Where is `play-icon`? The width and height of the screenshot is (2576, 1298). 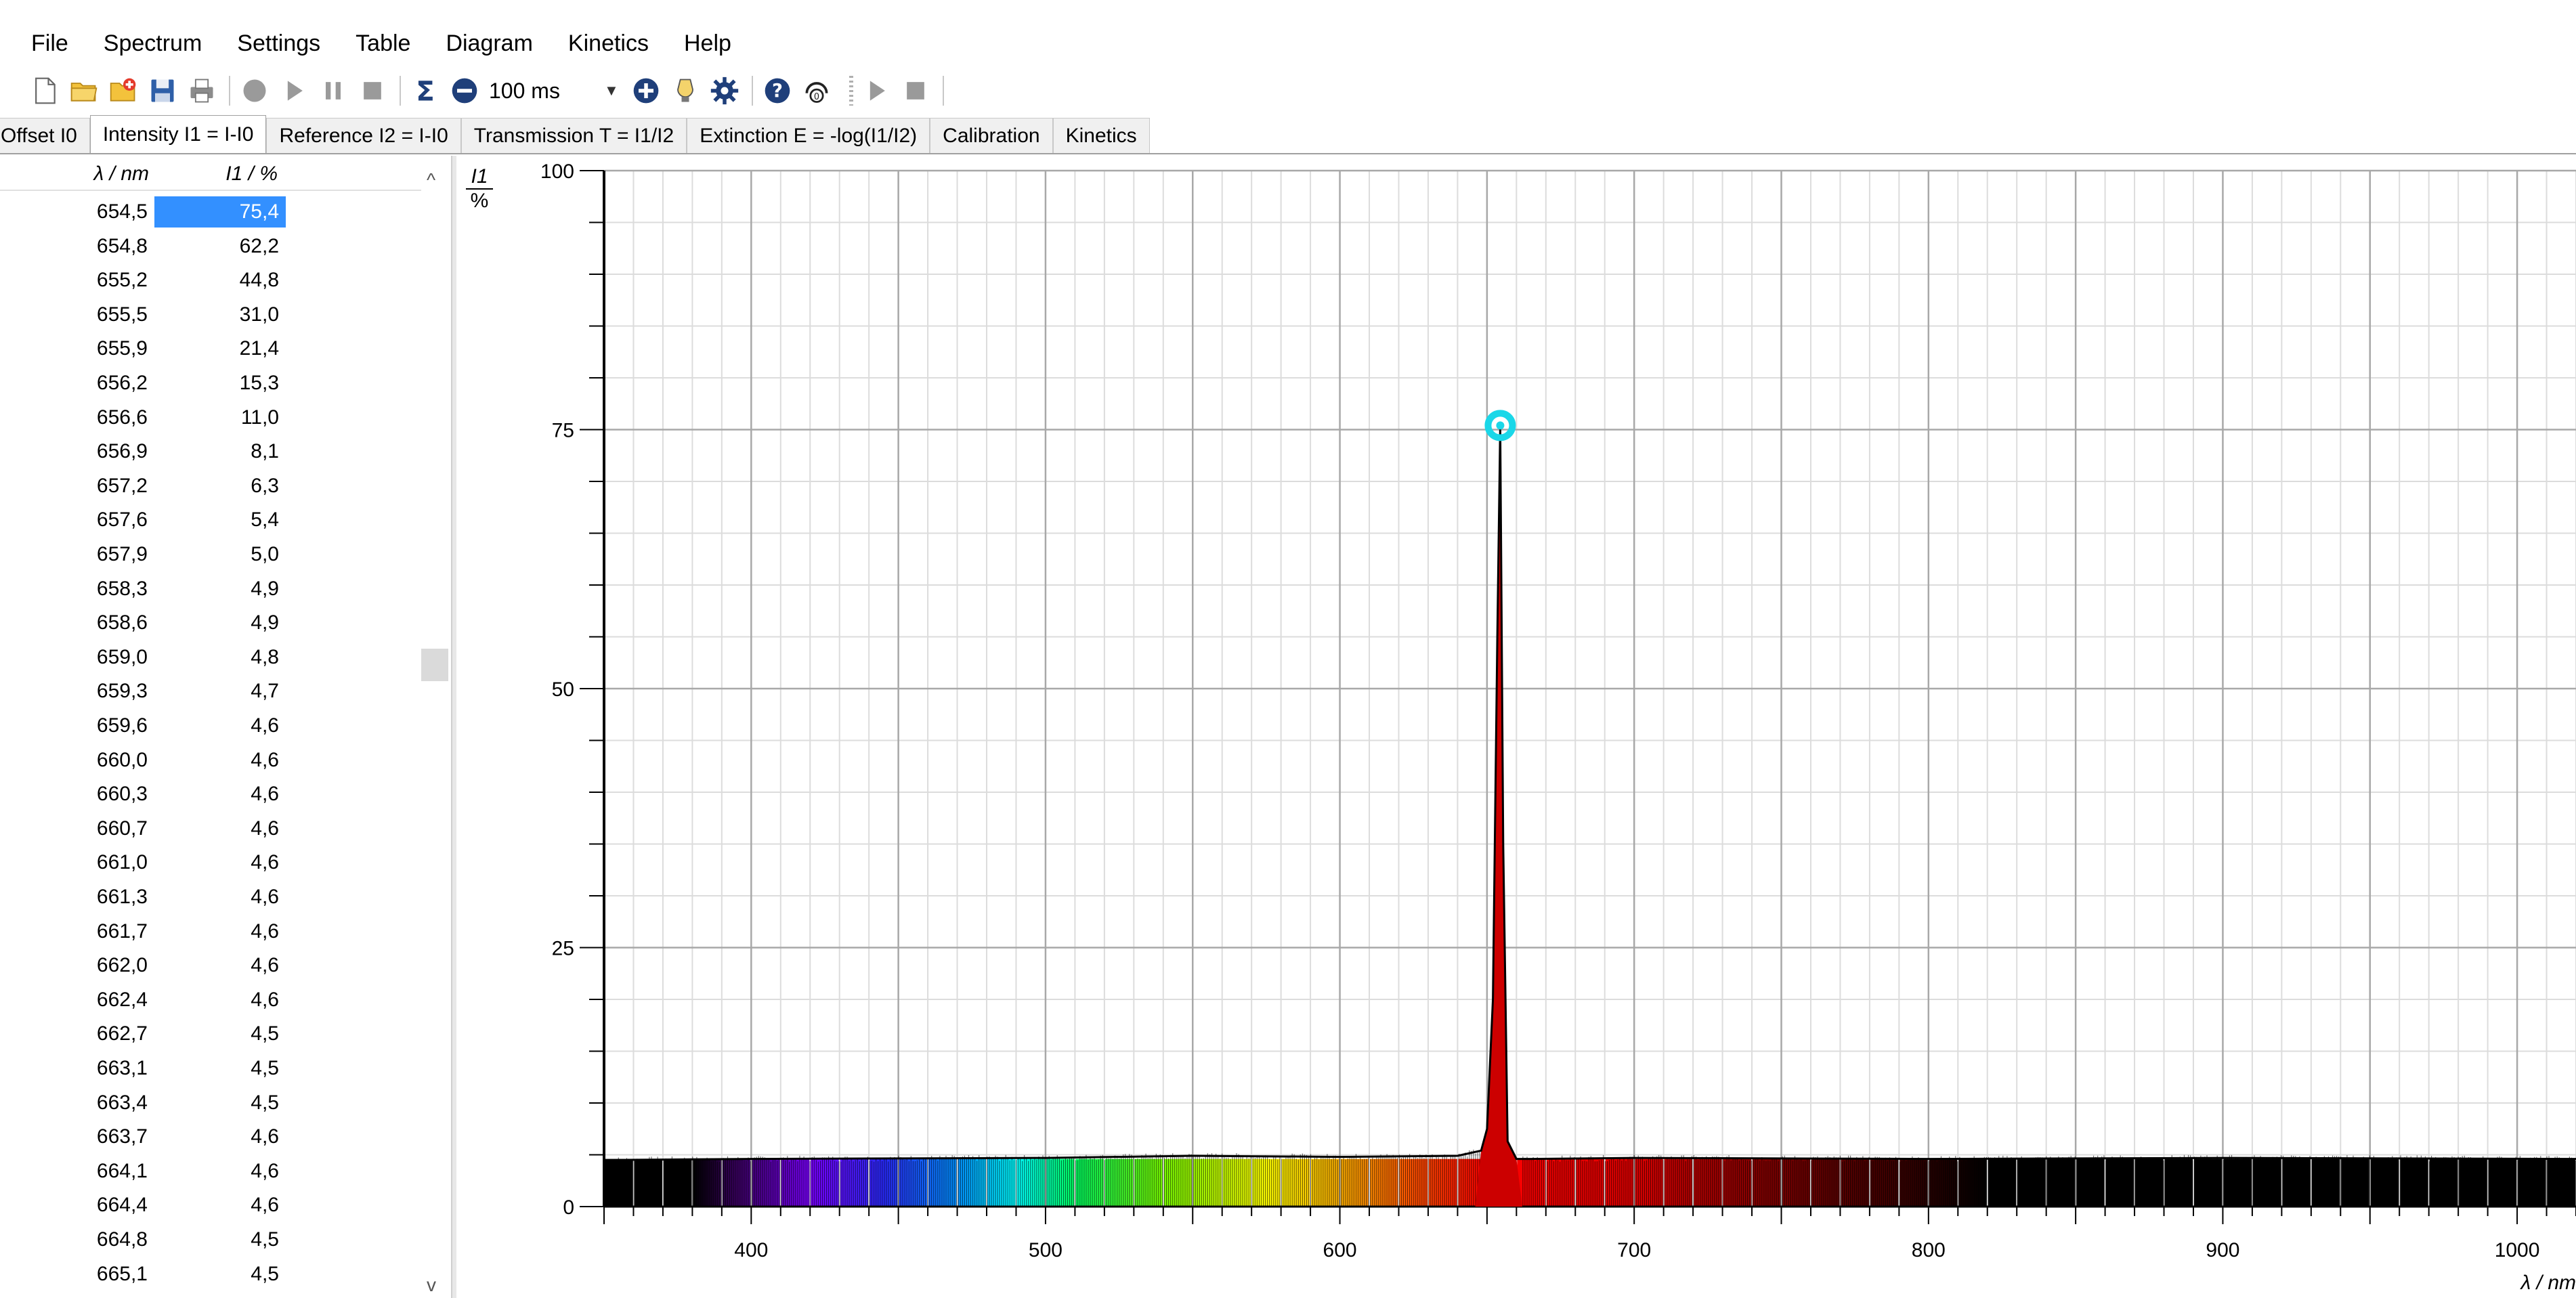 play-icon is located at coordinates (294, 91).